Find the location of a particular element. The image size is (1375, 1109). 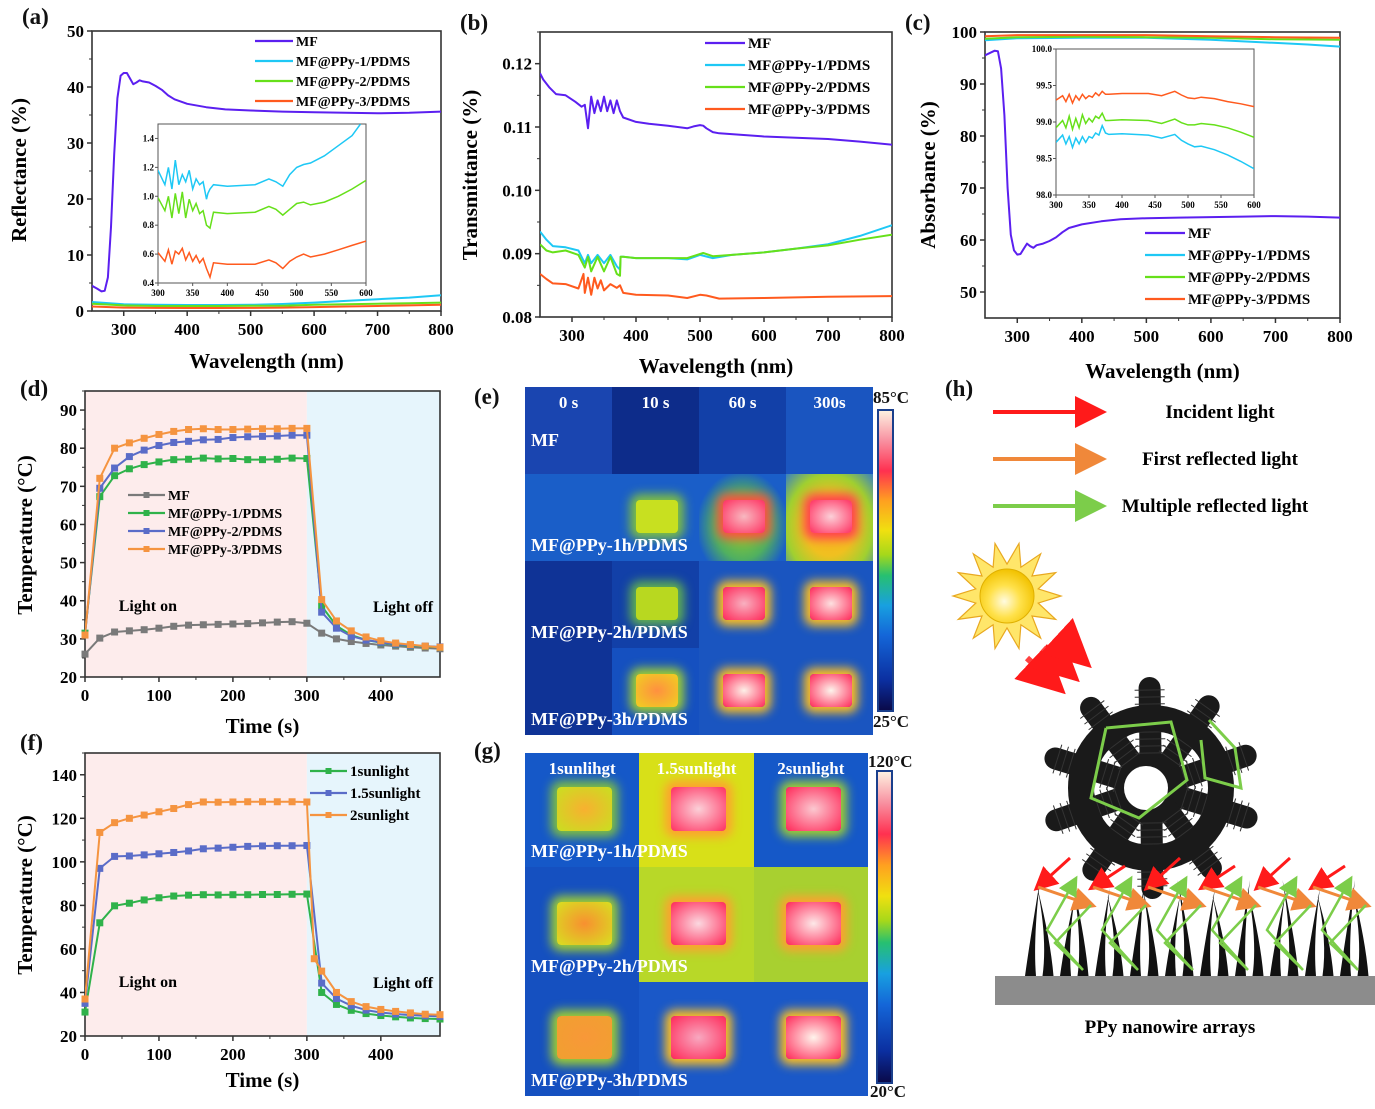

x-tick-label: 400 is located at coordinates (636, 335).